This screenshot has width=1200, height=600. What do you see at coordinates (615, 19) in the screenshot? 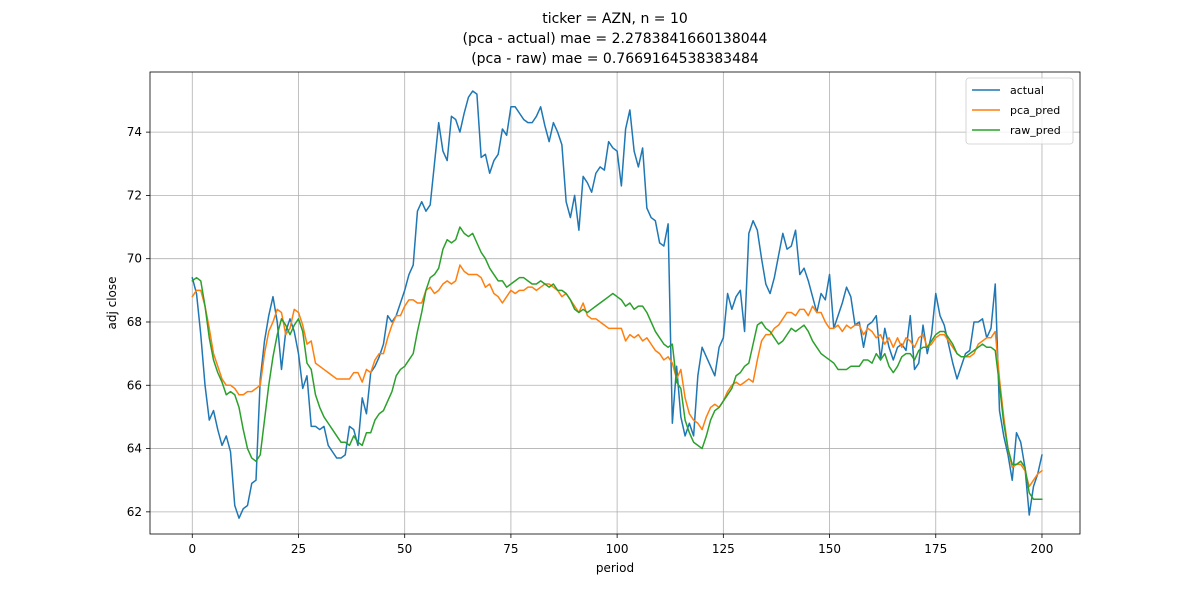
I see `title-line-1: ticker = AZN, n = 10` at bounding box center [615, 19].